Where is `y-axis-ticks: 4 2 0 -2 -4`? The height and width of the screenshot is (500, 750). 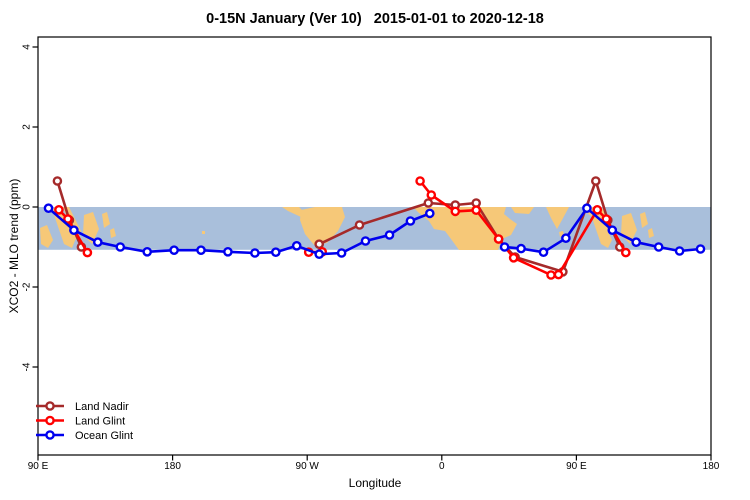 y-axis-ticks: 4 2 0 -2 -4 is located at coordinates (30, 207).